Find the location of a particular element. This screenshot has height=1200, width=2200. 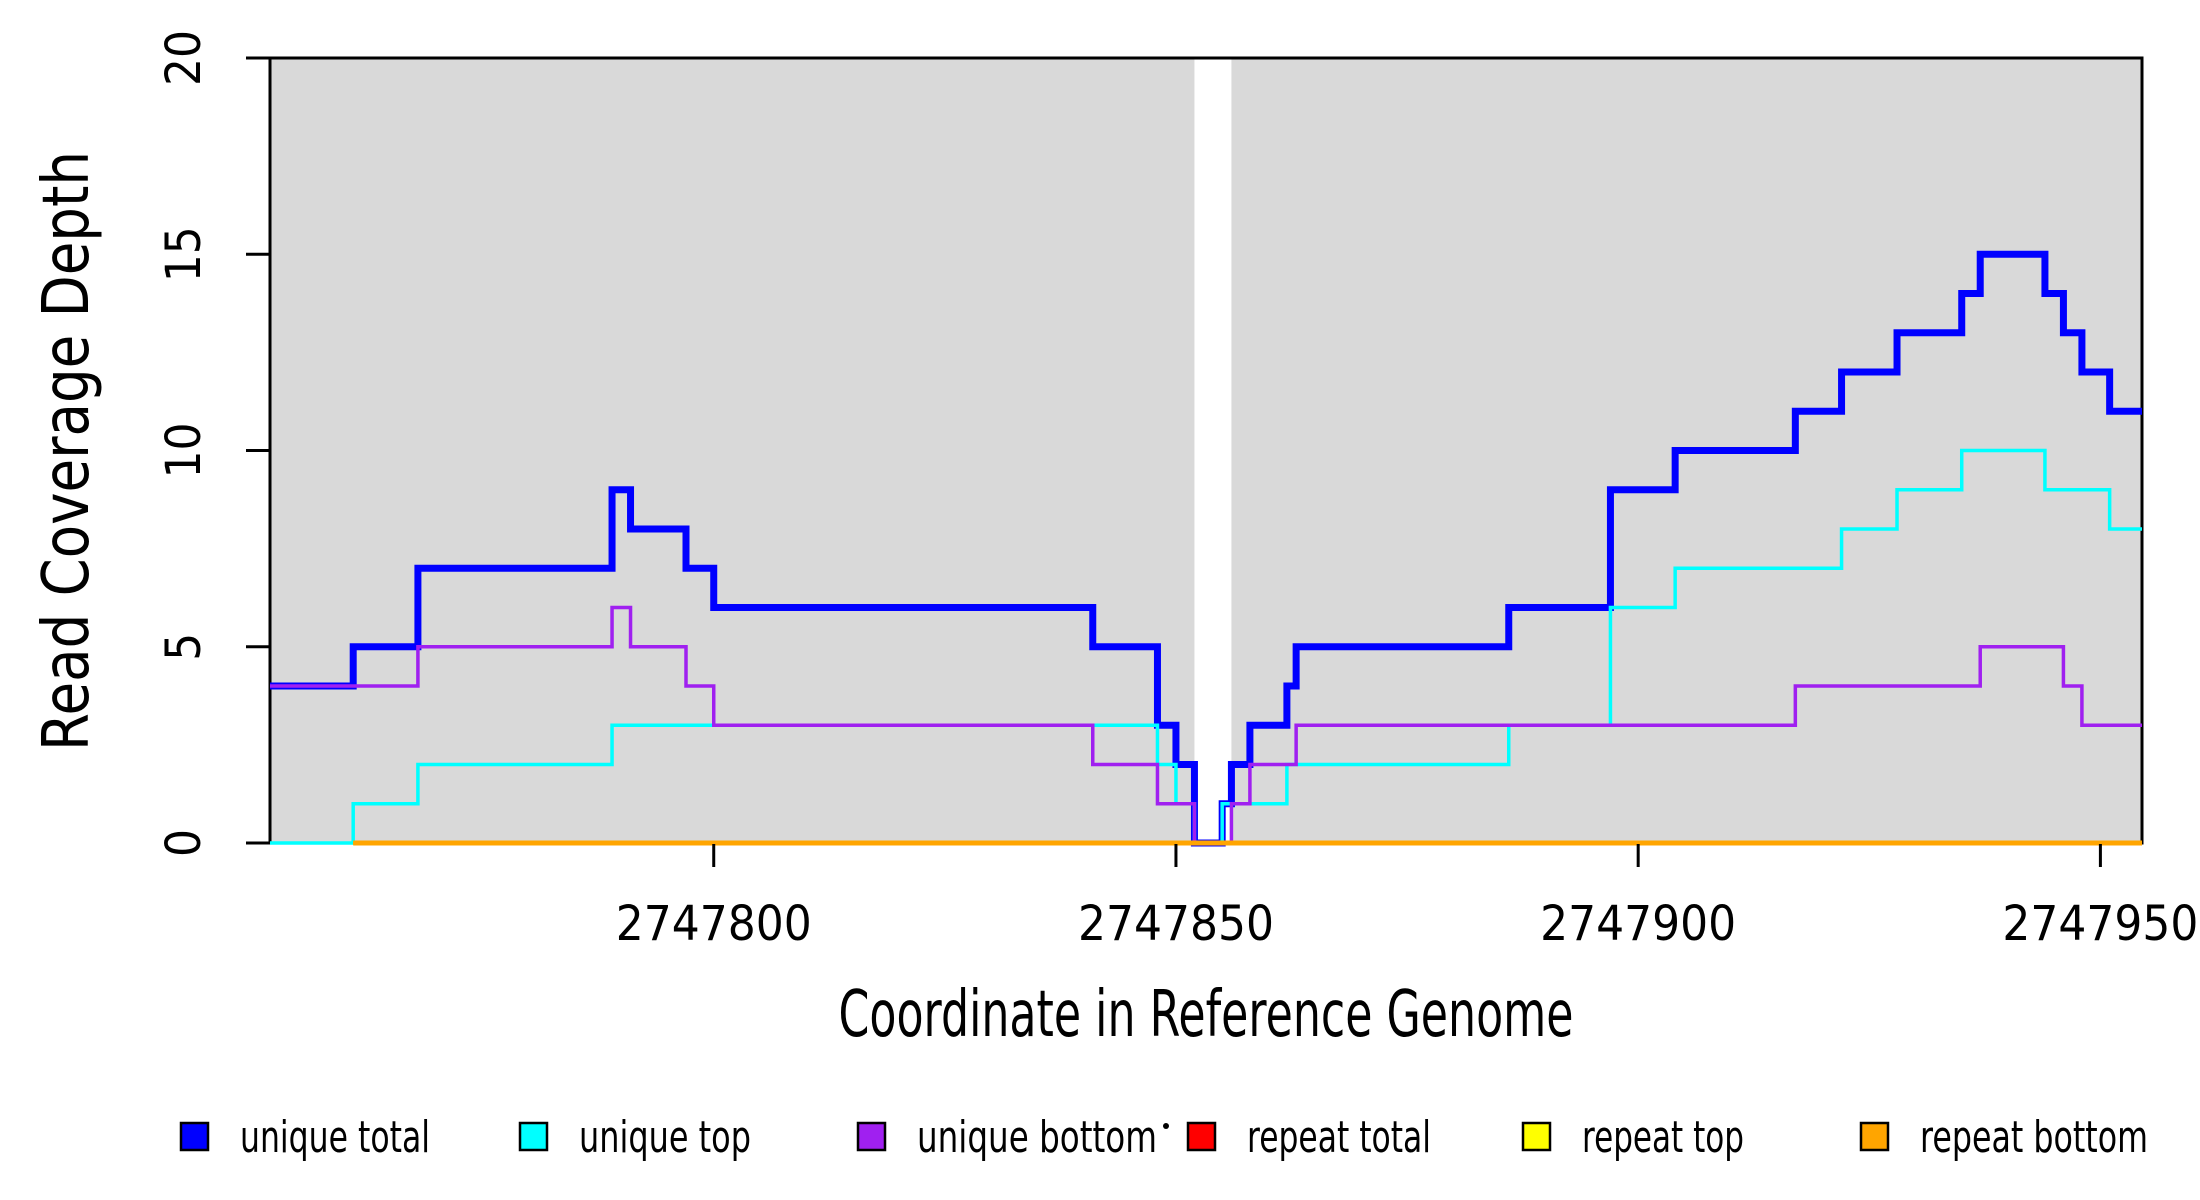

repeat-total-swatch-icon is located at coordinates (1201, 1136).